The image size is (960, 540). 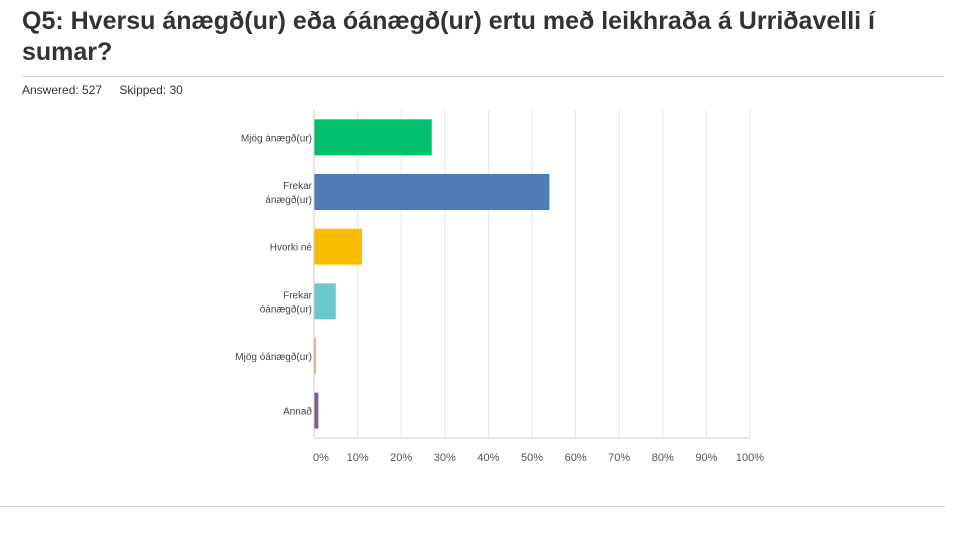 I want to click on category-label: óánægð(ur), so click(x=286, y=309).